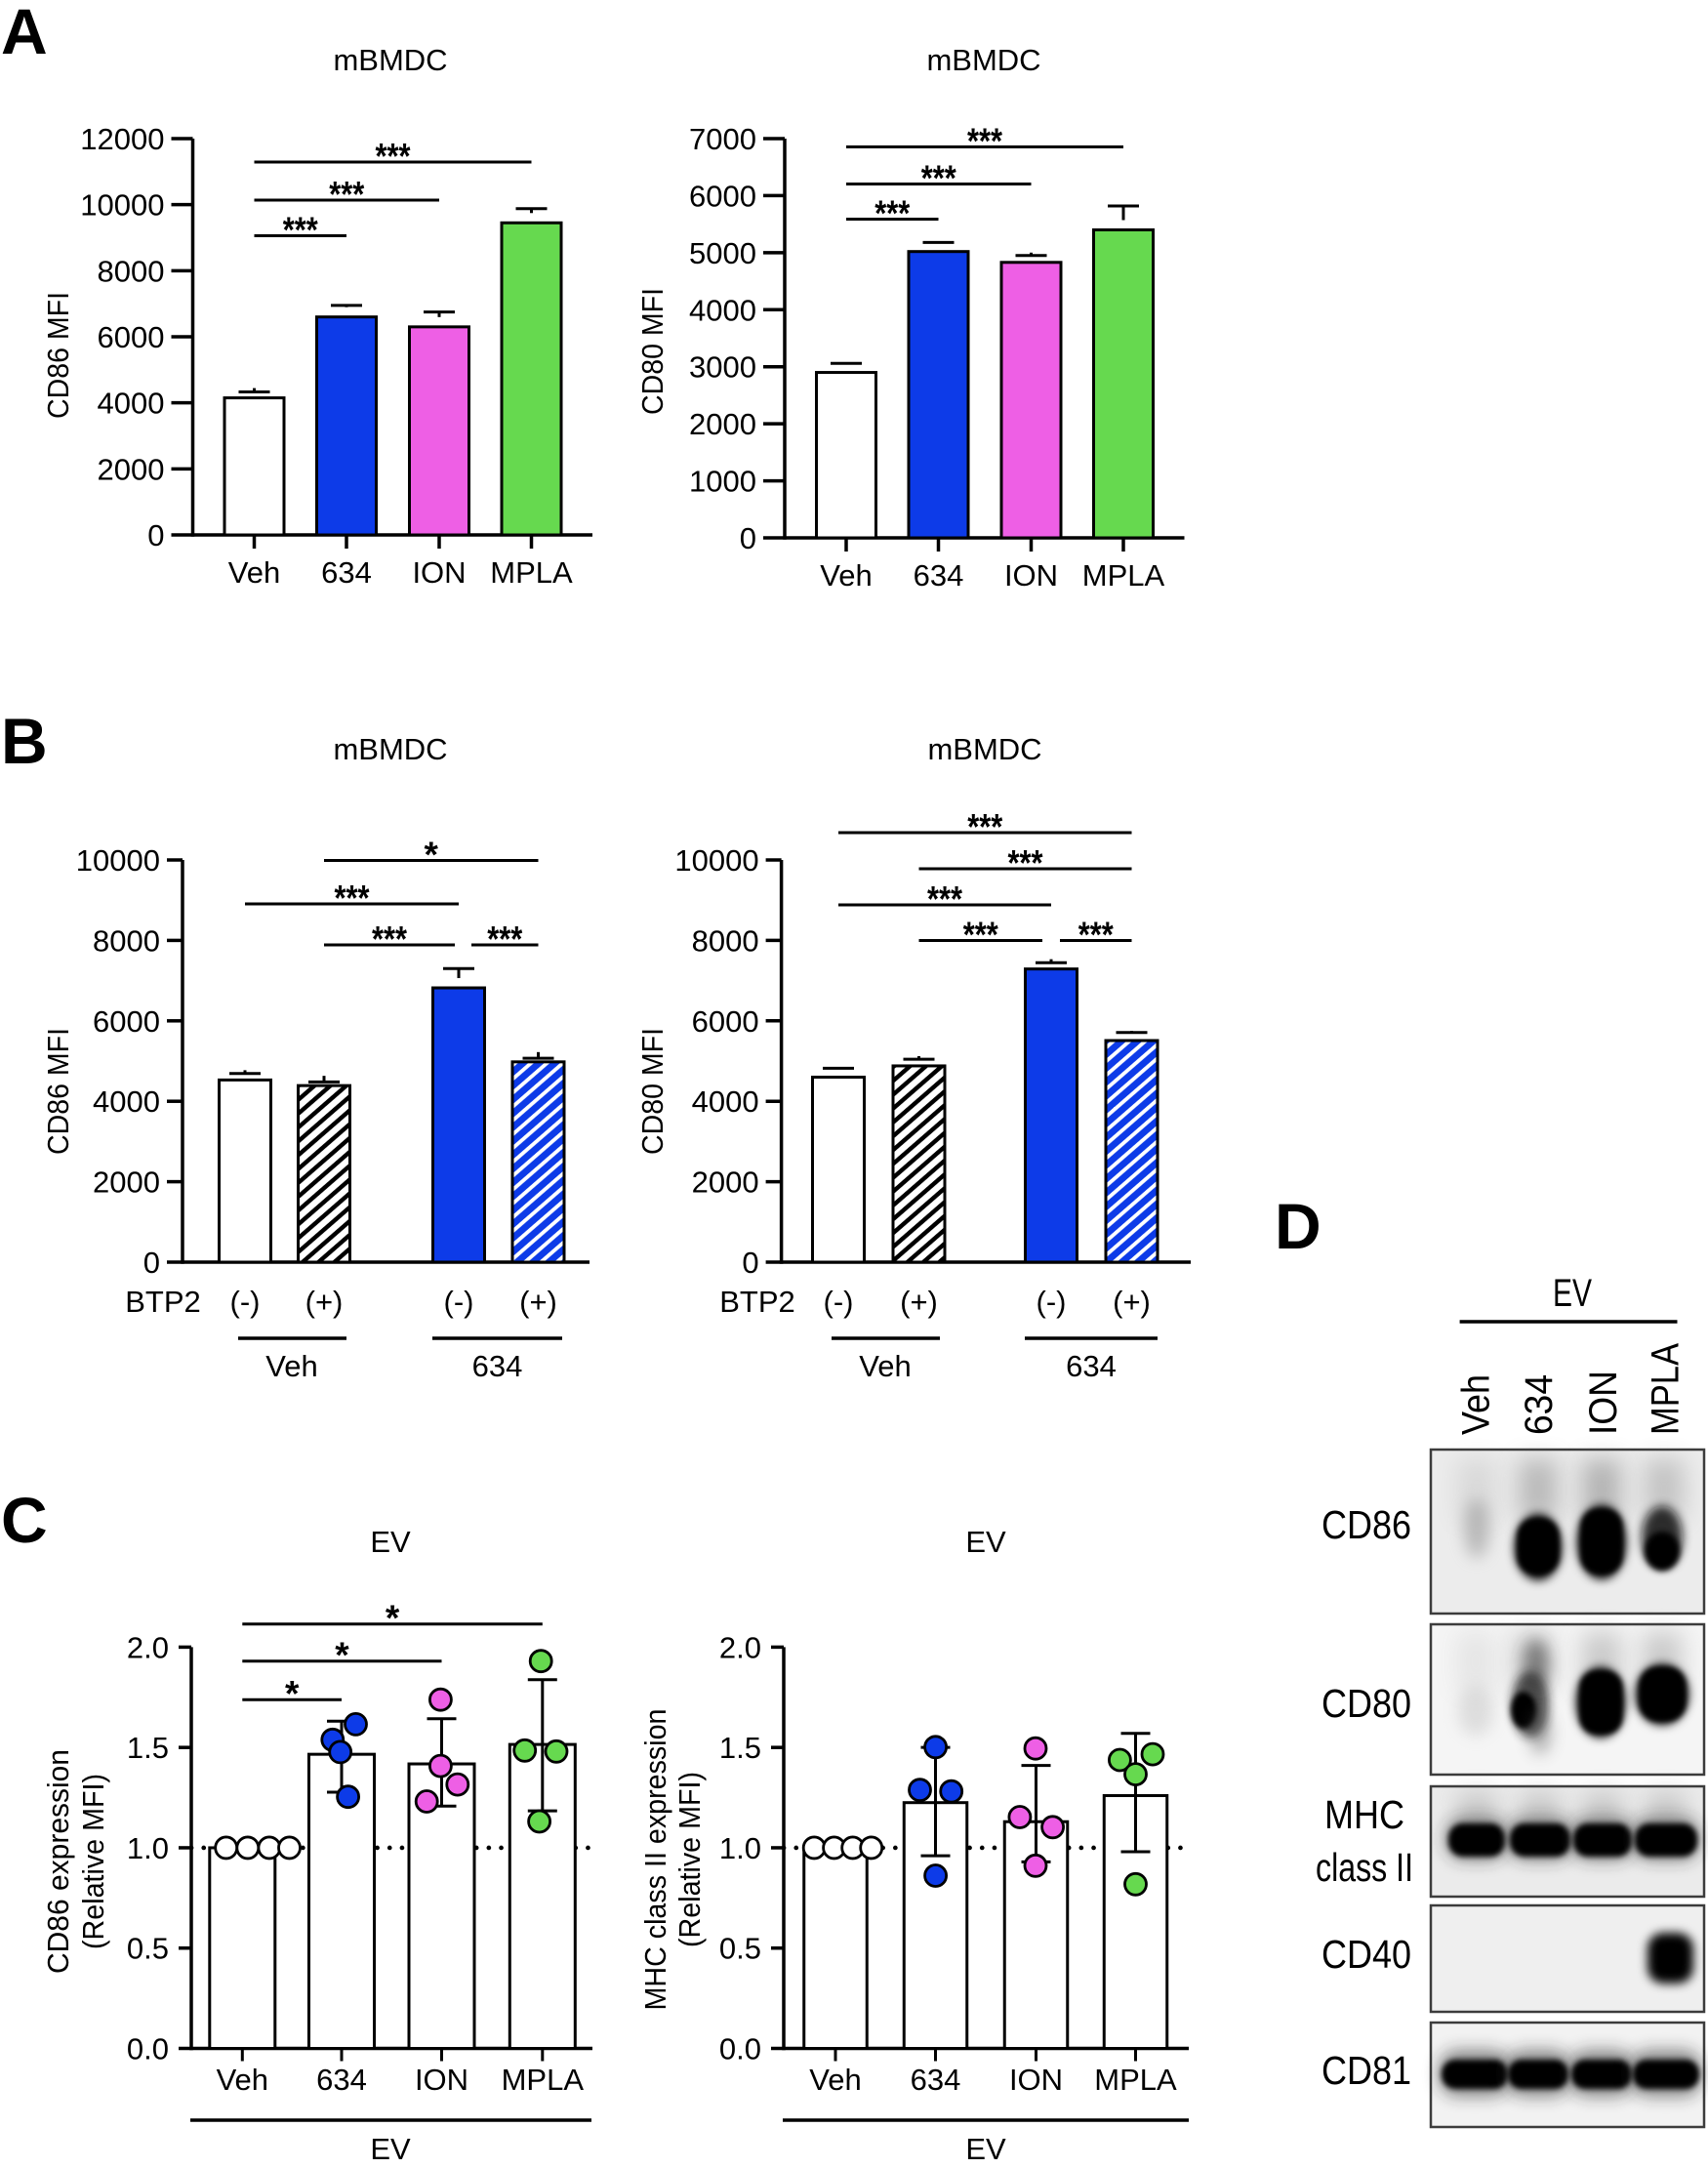  I want to click on svg-text: 5000, so click(722, 253).